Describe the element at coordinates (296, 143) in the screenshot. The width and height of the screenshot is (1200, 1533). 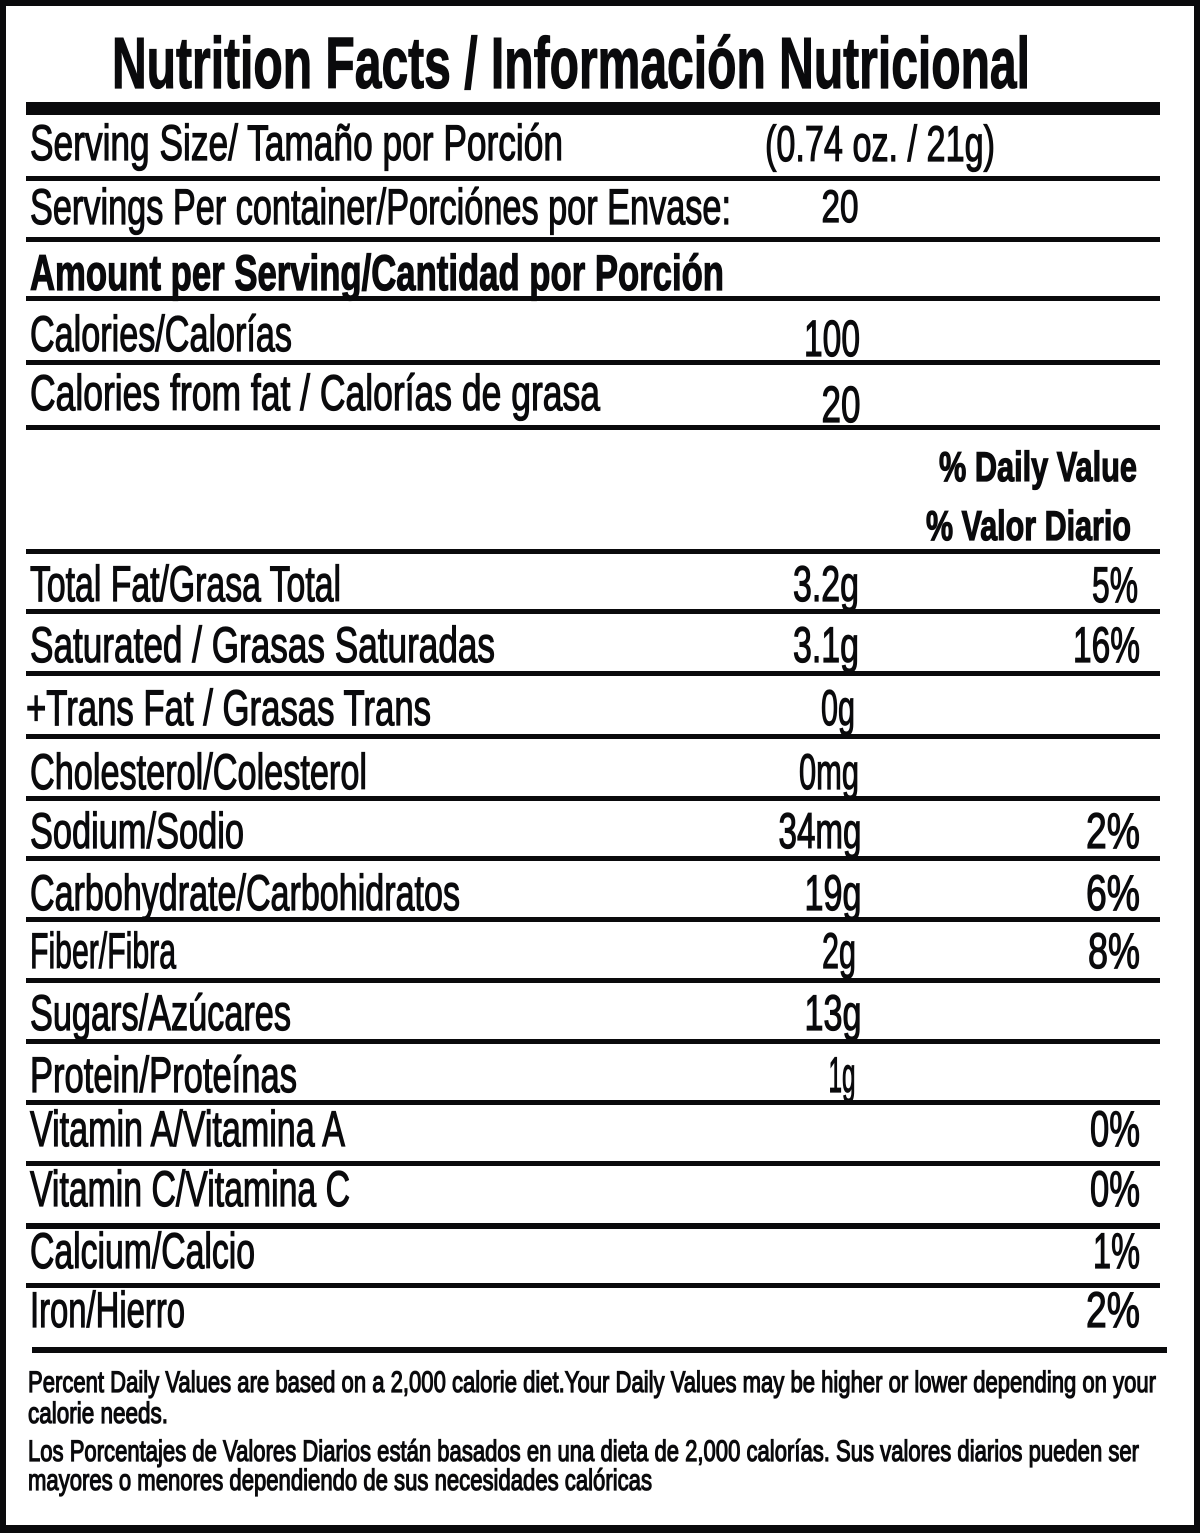
I see `svg-text:Serving Size/ Tamaño por Porci: Serving Size/ Tamaño por Porción` at that location.